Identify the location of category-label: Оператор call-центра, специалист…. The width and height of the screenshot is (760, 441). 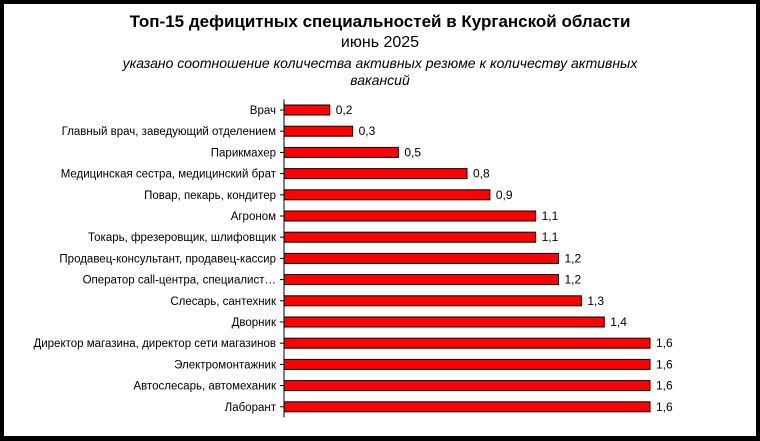
(179, 281).